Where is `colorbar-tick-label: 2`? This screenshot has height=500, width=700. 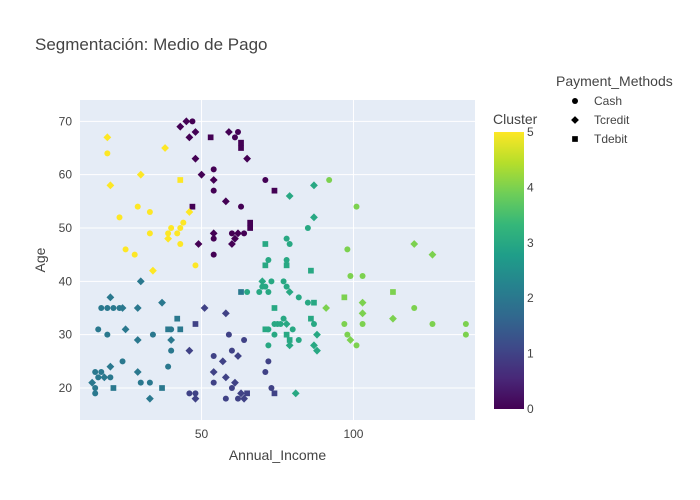
colorbar-tick-label: 2 is located at coordinates (530, 298).